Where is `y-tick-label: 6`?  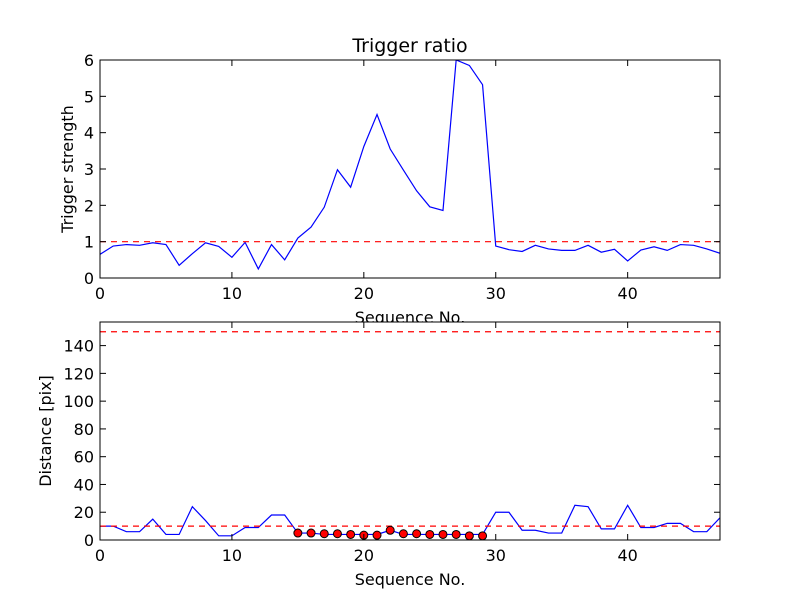 y-tick-label: 6 is located at coordinates (89, 60).